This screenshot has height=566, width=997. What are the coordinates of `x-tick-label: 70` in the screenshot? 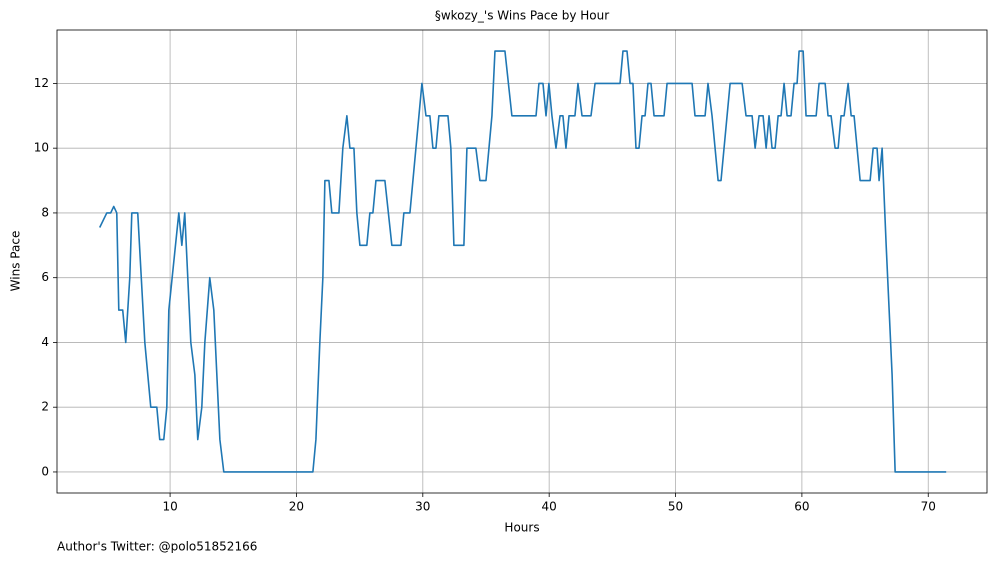 It's located at (928, 507).